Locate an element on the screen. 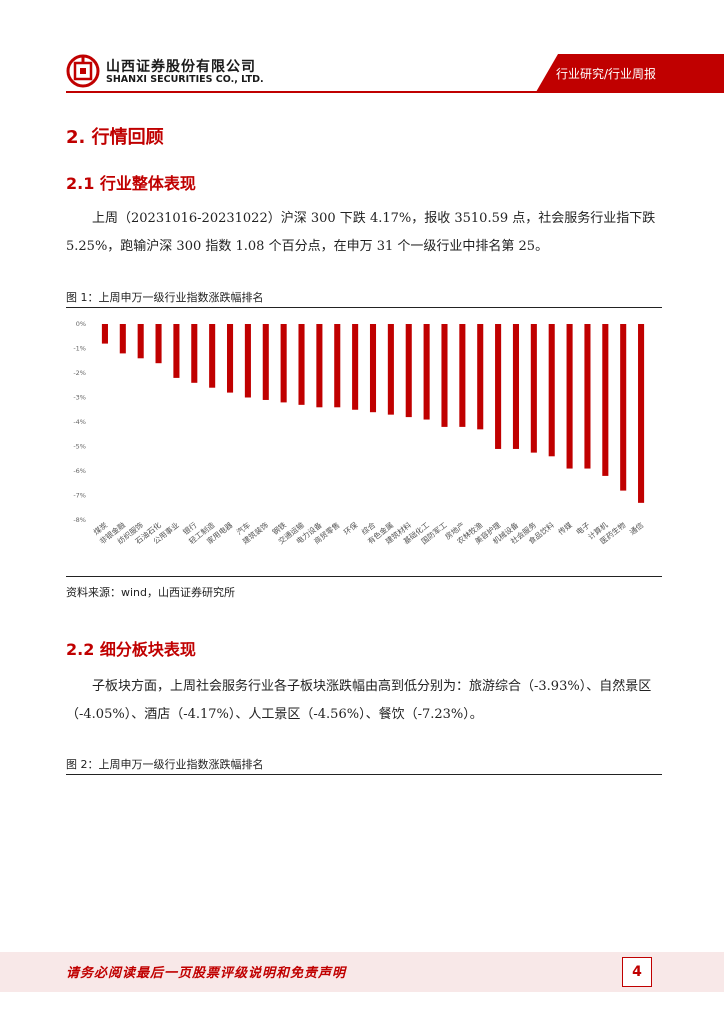 Image resolution: width=724 pixels, height=1024 pixels. y-tick-label: -5% is located at coordinates (79, 447).